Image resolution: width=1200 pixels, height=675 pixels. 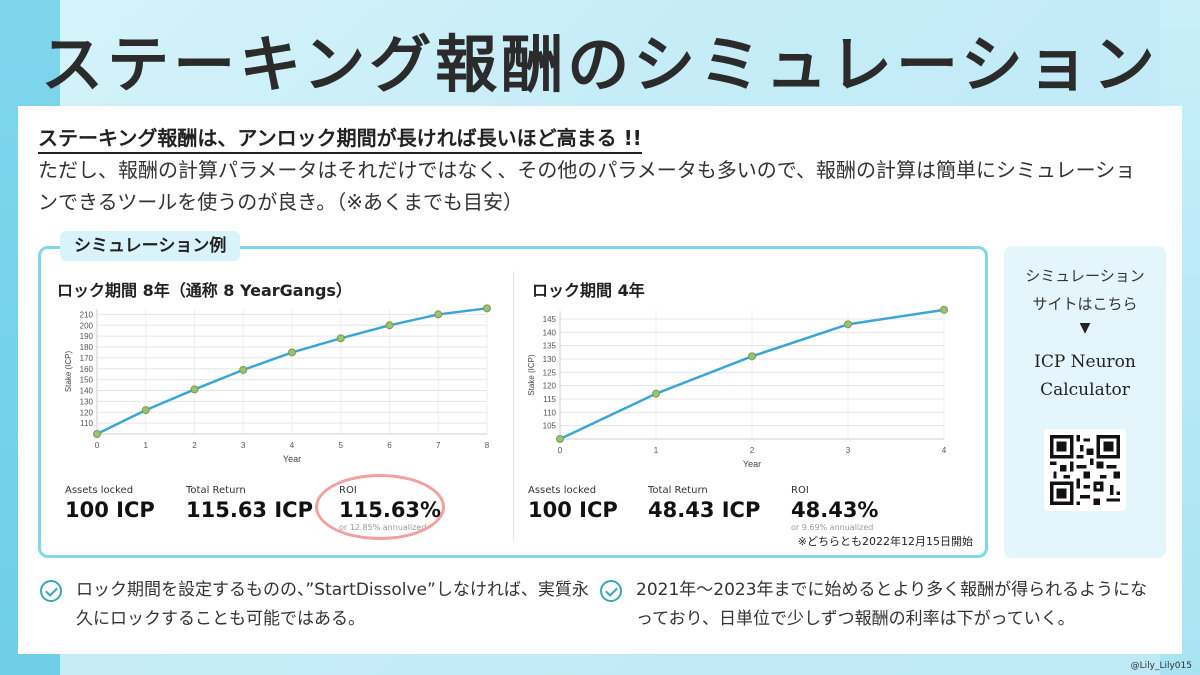 I want to click on calculator-name-1: ICP Neuron, so click(x=1085, y=362).